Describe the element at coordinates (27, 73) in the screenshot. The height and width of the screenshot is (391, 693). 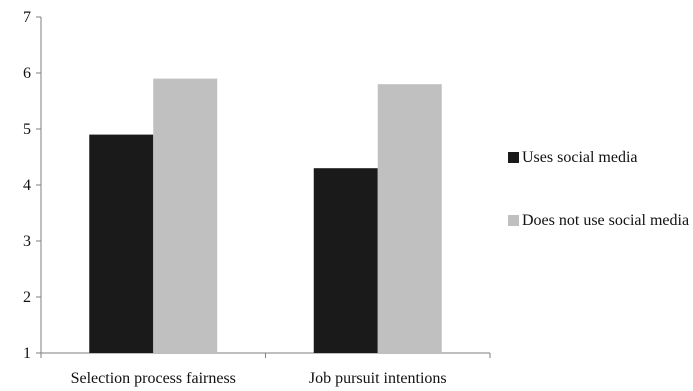
I see `y-tick-label: 6` at that location.